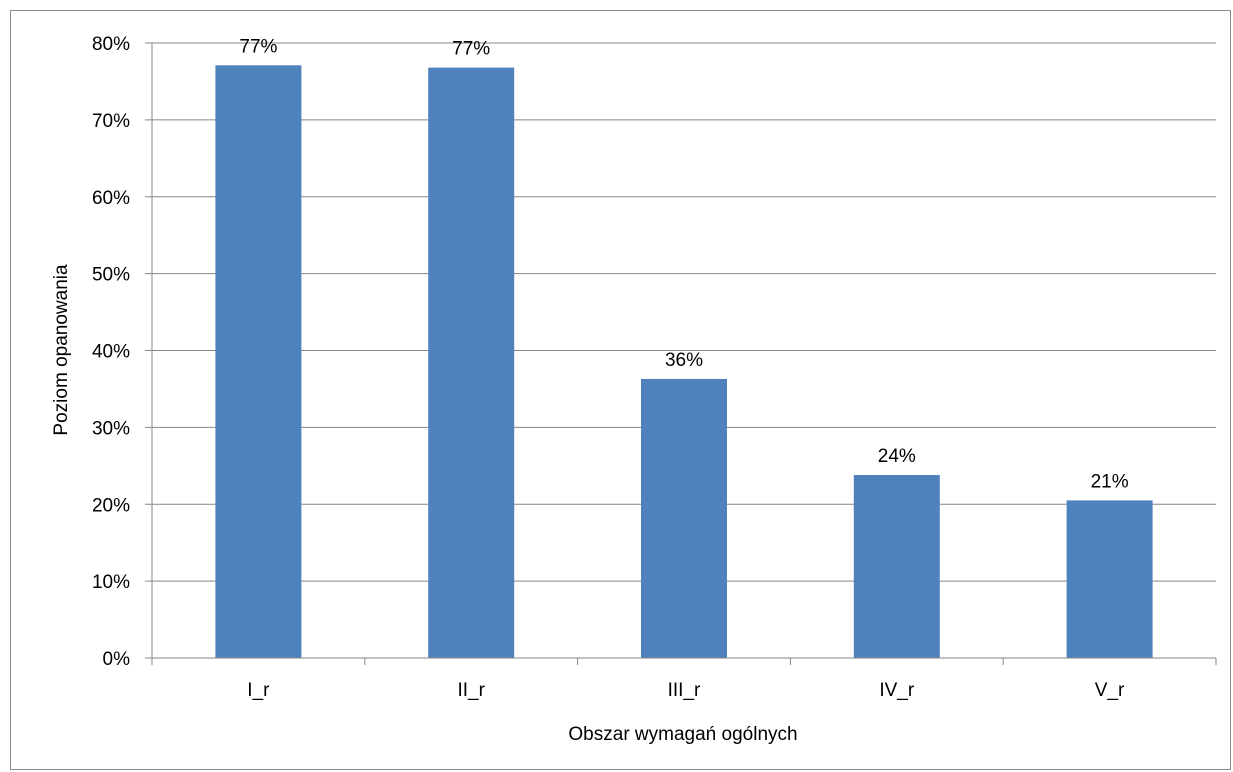 This screenshot has height=772, width=1233. I want to click on data-label: 36%, so click(684, 360).